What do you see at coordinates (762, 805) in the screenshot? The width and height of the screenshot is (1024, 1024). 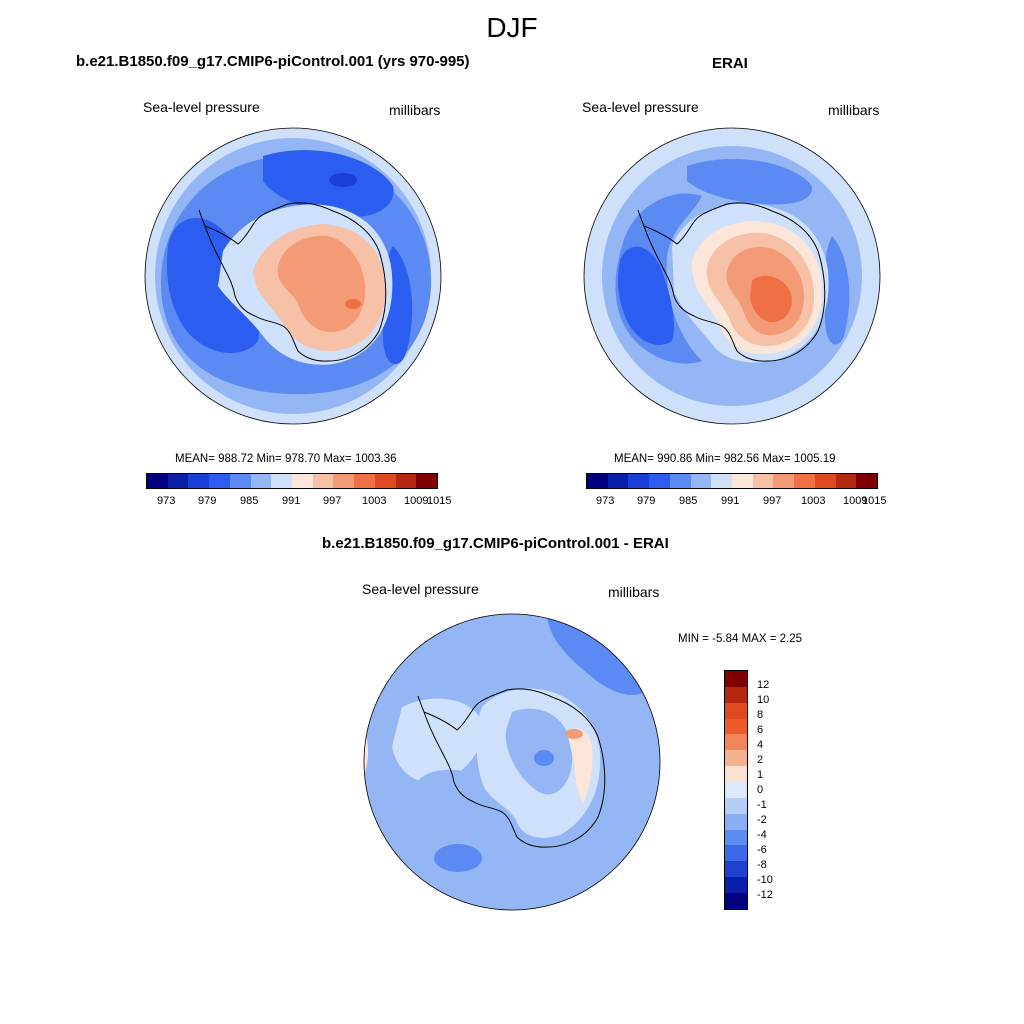 I see `panel-3-tick: -1` at bounding box center [762, 805].